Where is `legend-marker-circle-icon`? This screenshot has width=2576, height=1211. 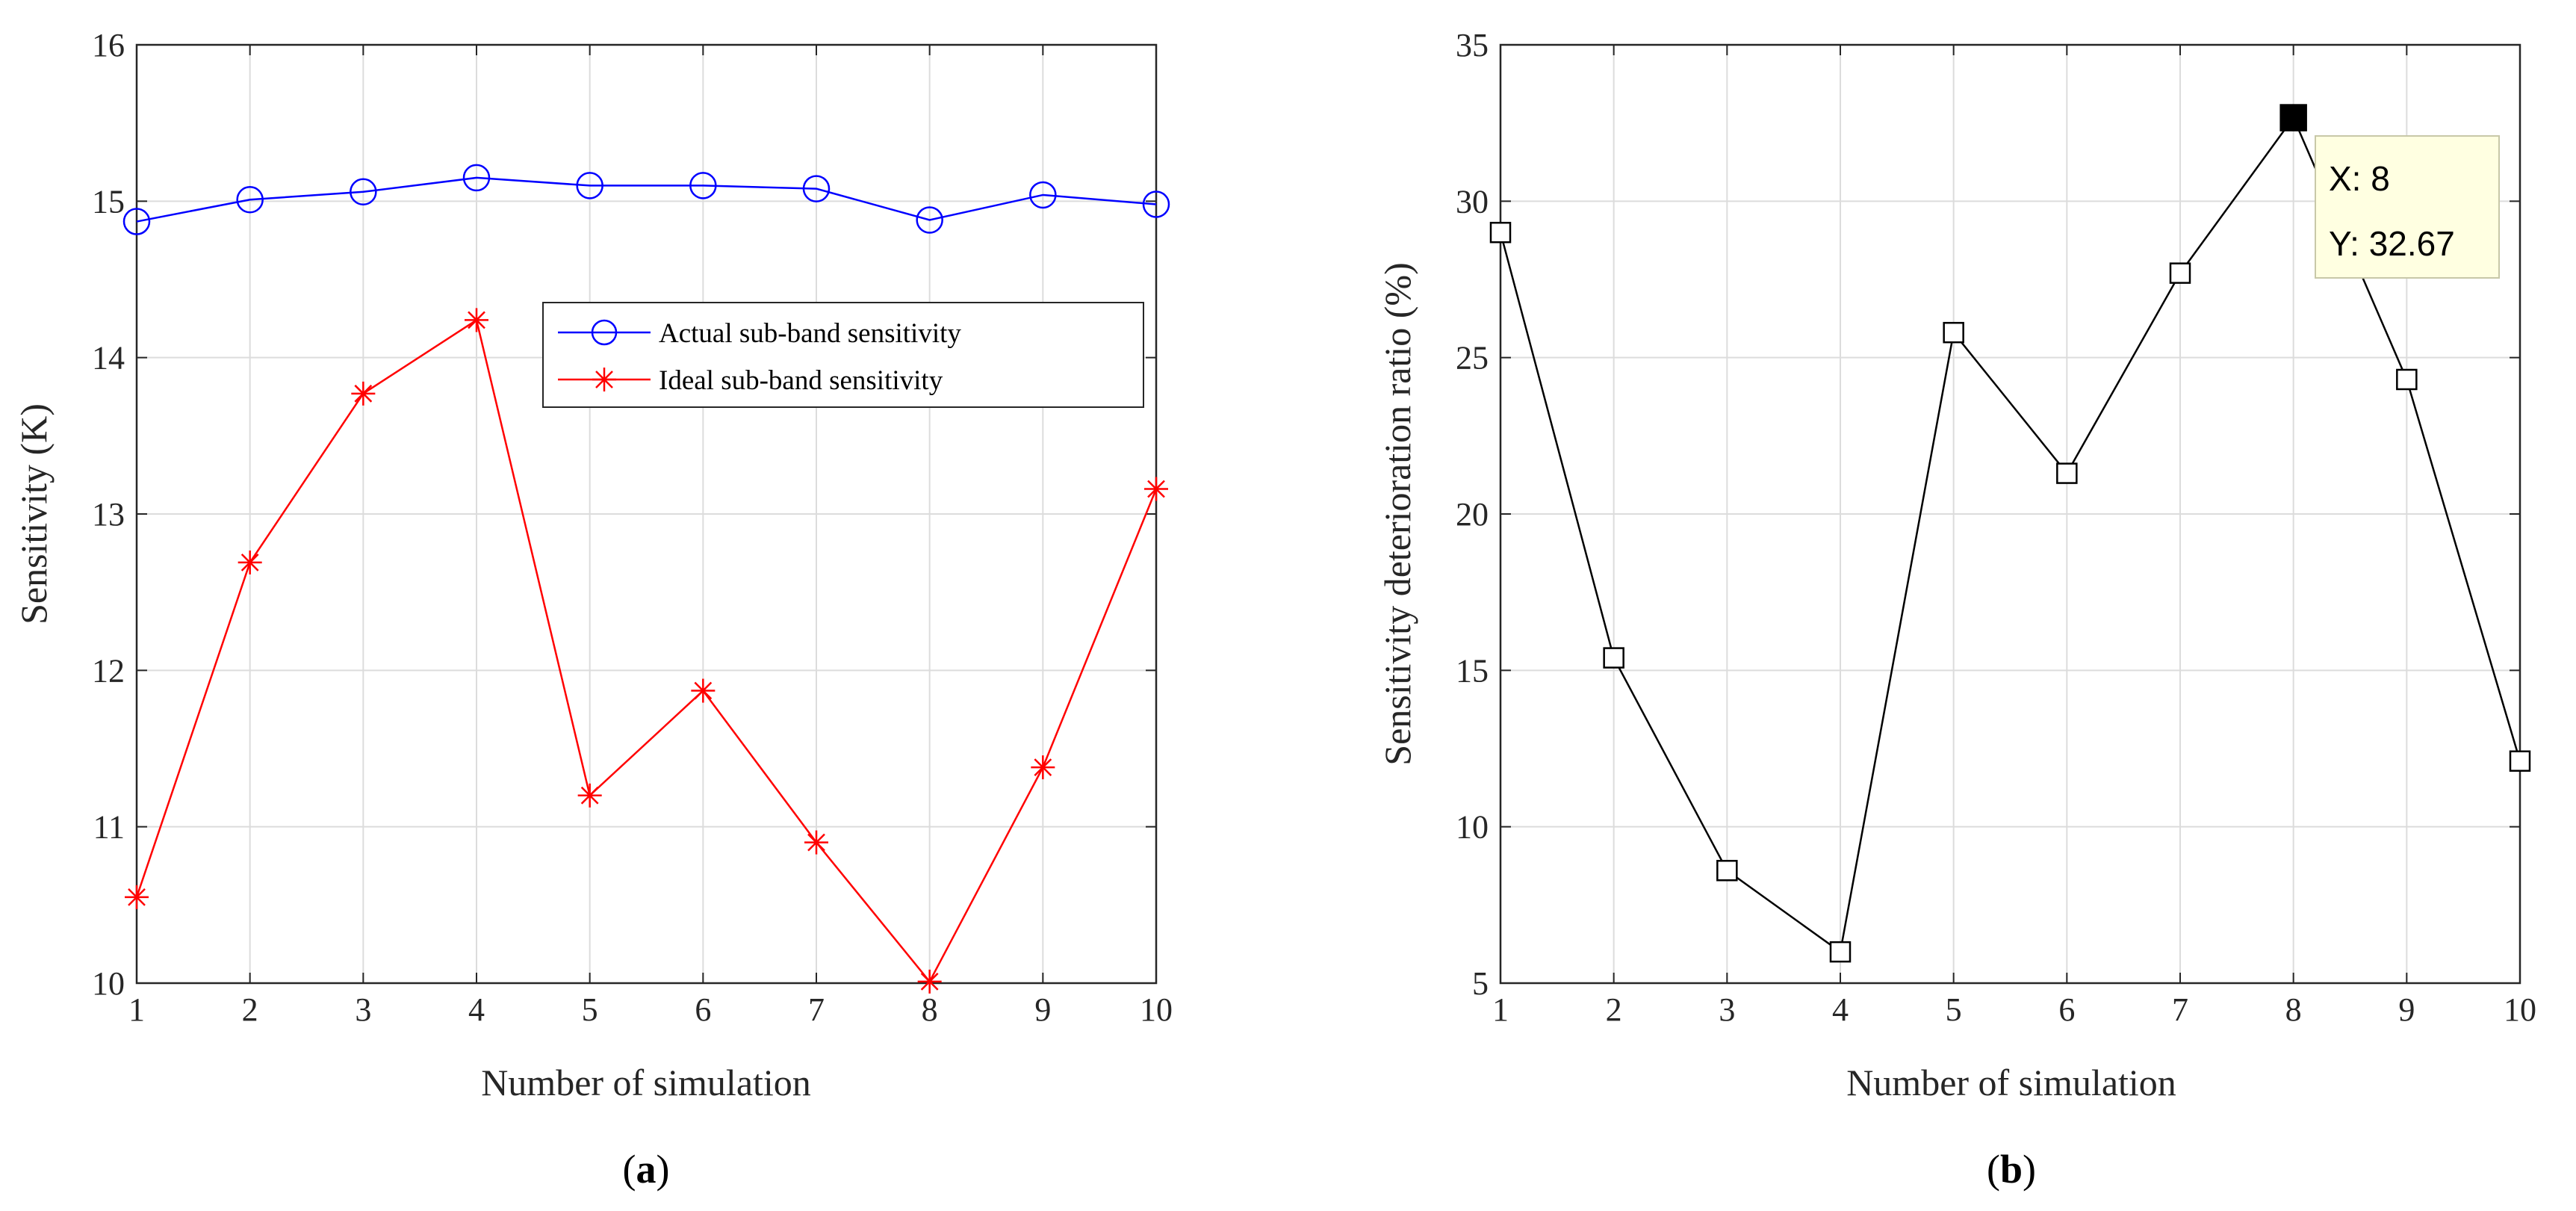
legend-marker-circle-icon is located at coordinates (604, 332).